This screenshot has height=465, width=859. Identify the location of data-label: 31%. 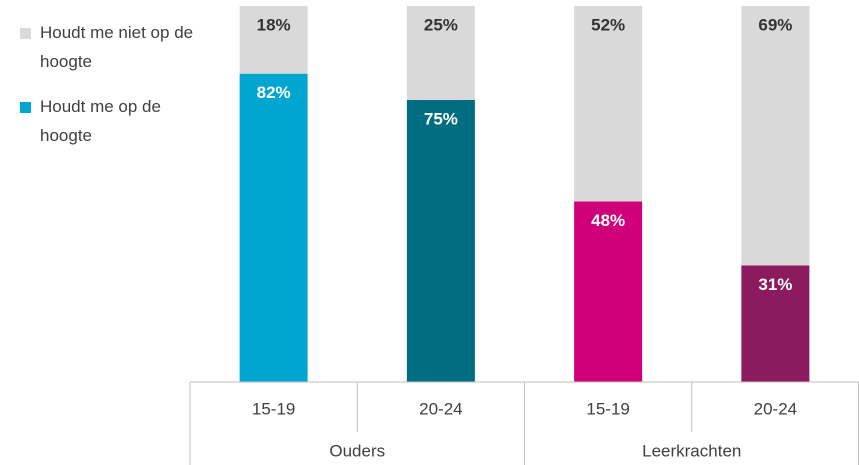
(775, 284).